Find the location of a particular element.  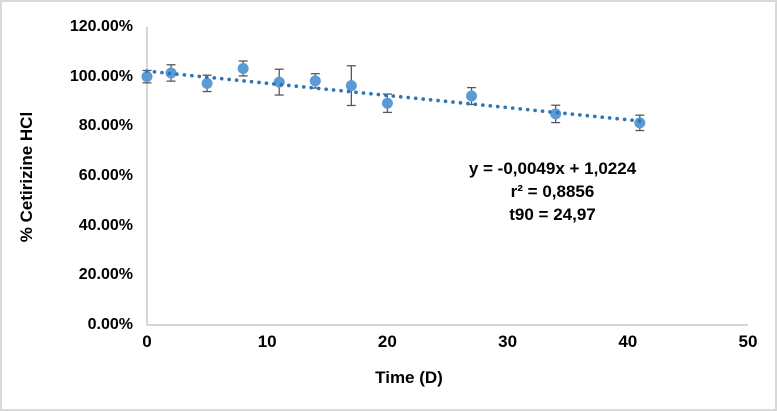

y-tick-label: 80.00% is located at coordinates (105, 126).